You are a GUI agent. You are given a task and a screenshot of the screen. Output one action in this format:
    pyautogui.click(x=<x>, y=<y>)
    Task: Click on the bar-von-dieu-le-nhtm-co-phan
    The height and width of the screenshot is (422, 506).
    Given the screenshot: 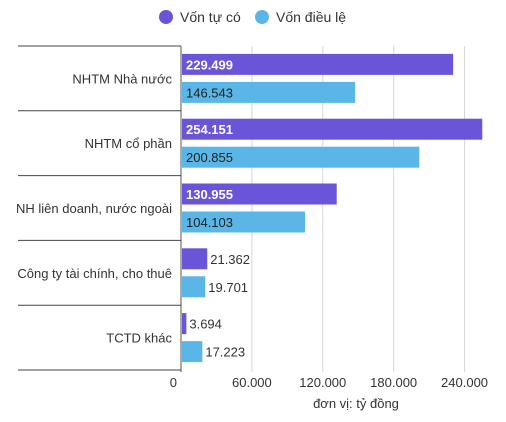 What is the action you would take?
    pyautogui.click(x=301, y=157)
    